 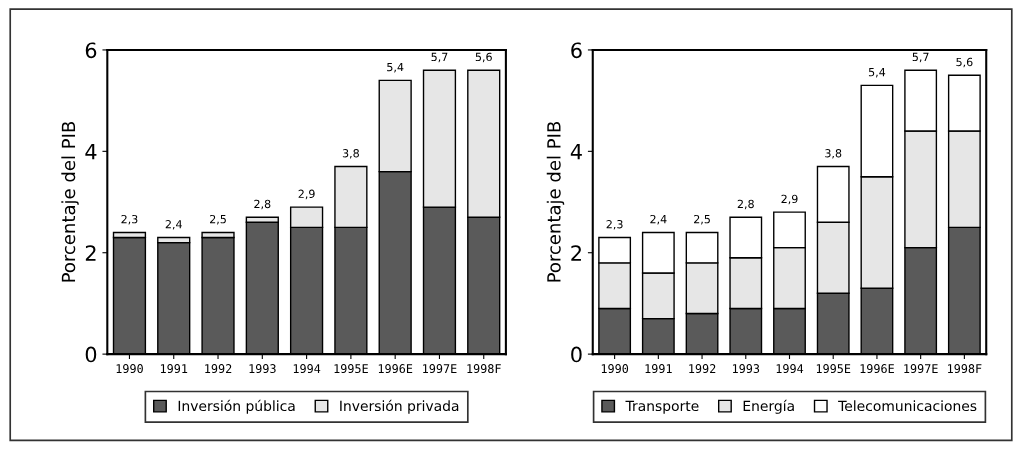 I want to click on legend-label: Inversión pública, so click(x=236, y=406).